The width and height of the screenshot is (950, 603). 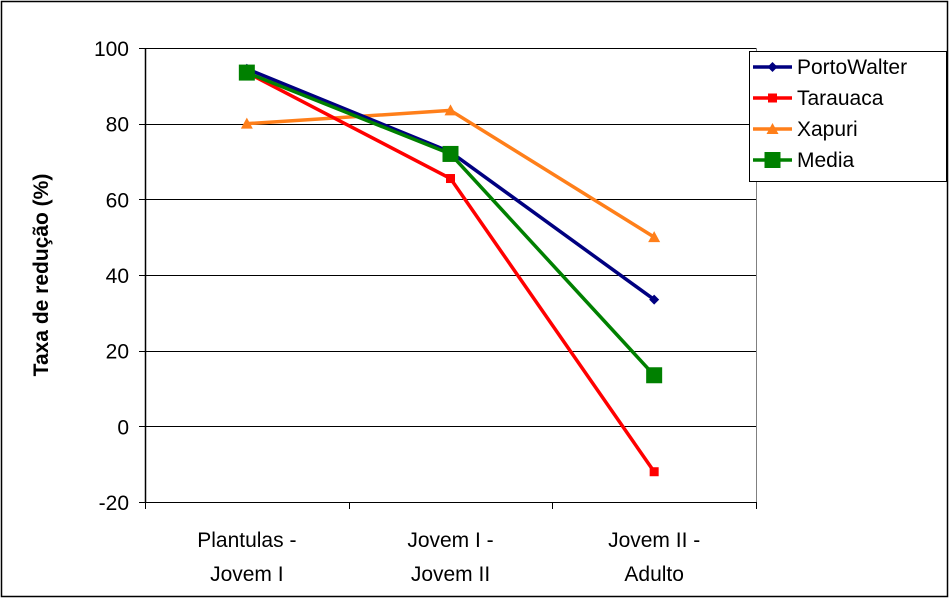 I want to click on legend-item: PortoWalter, so click(x=830, y=67).